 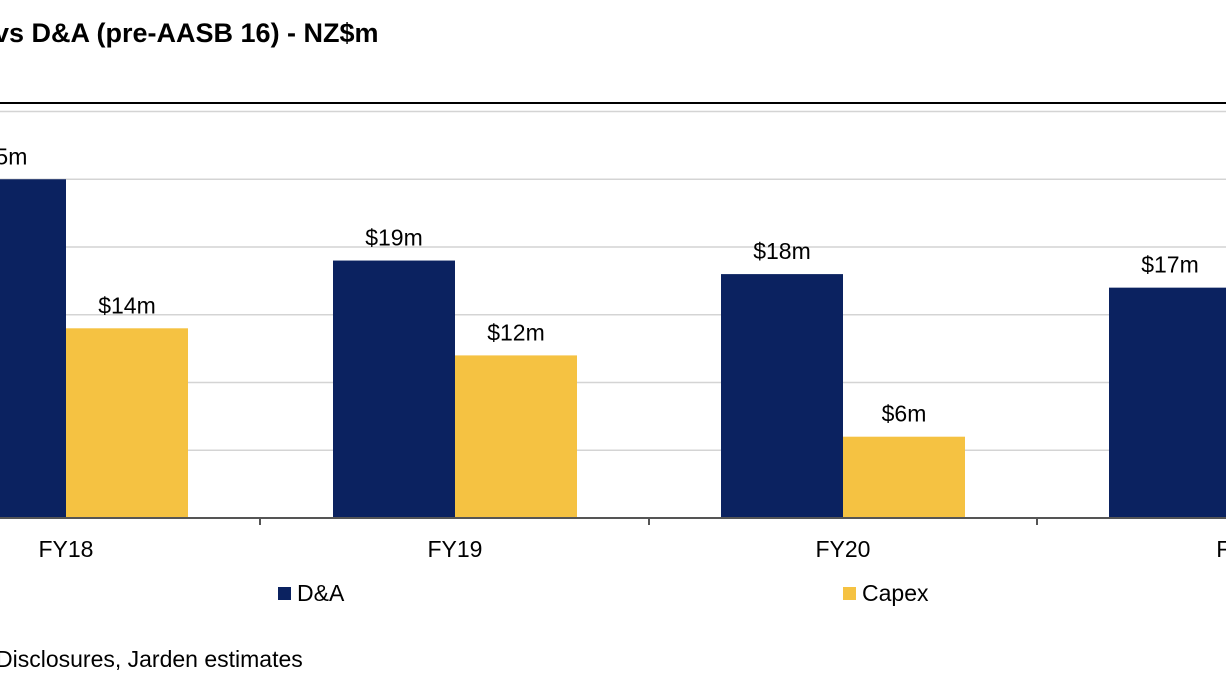 I want to click on legend-item-da: D&A, so click(x=311, y=593).